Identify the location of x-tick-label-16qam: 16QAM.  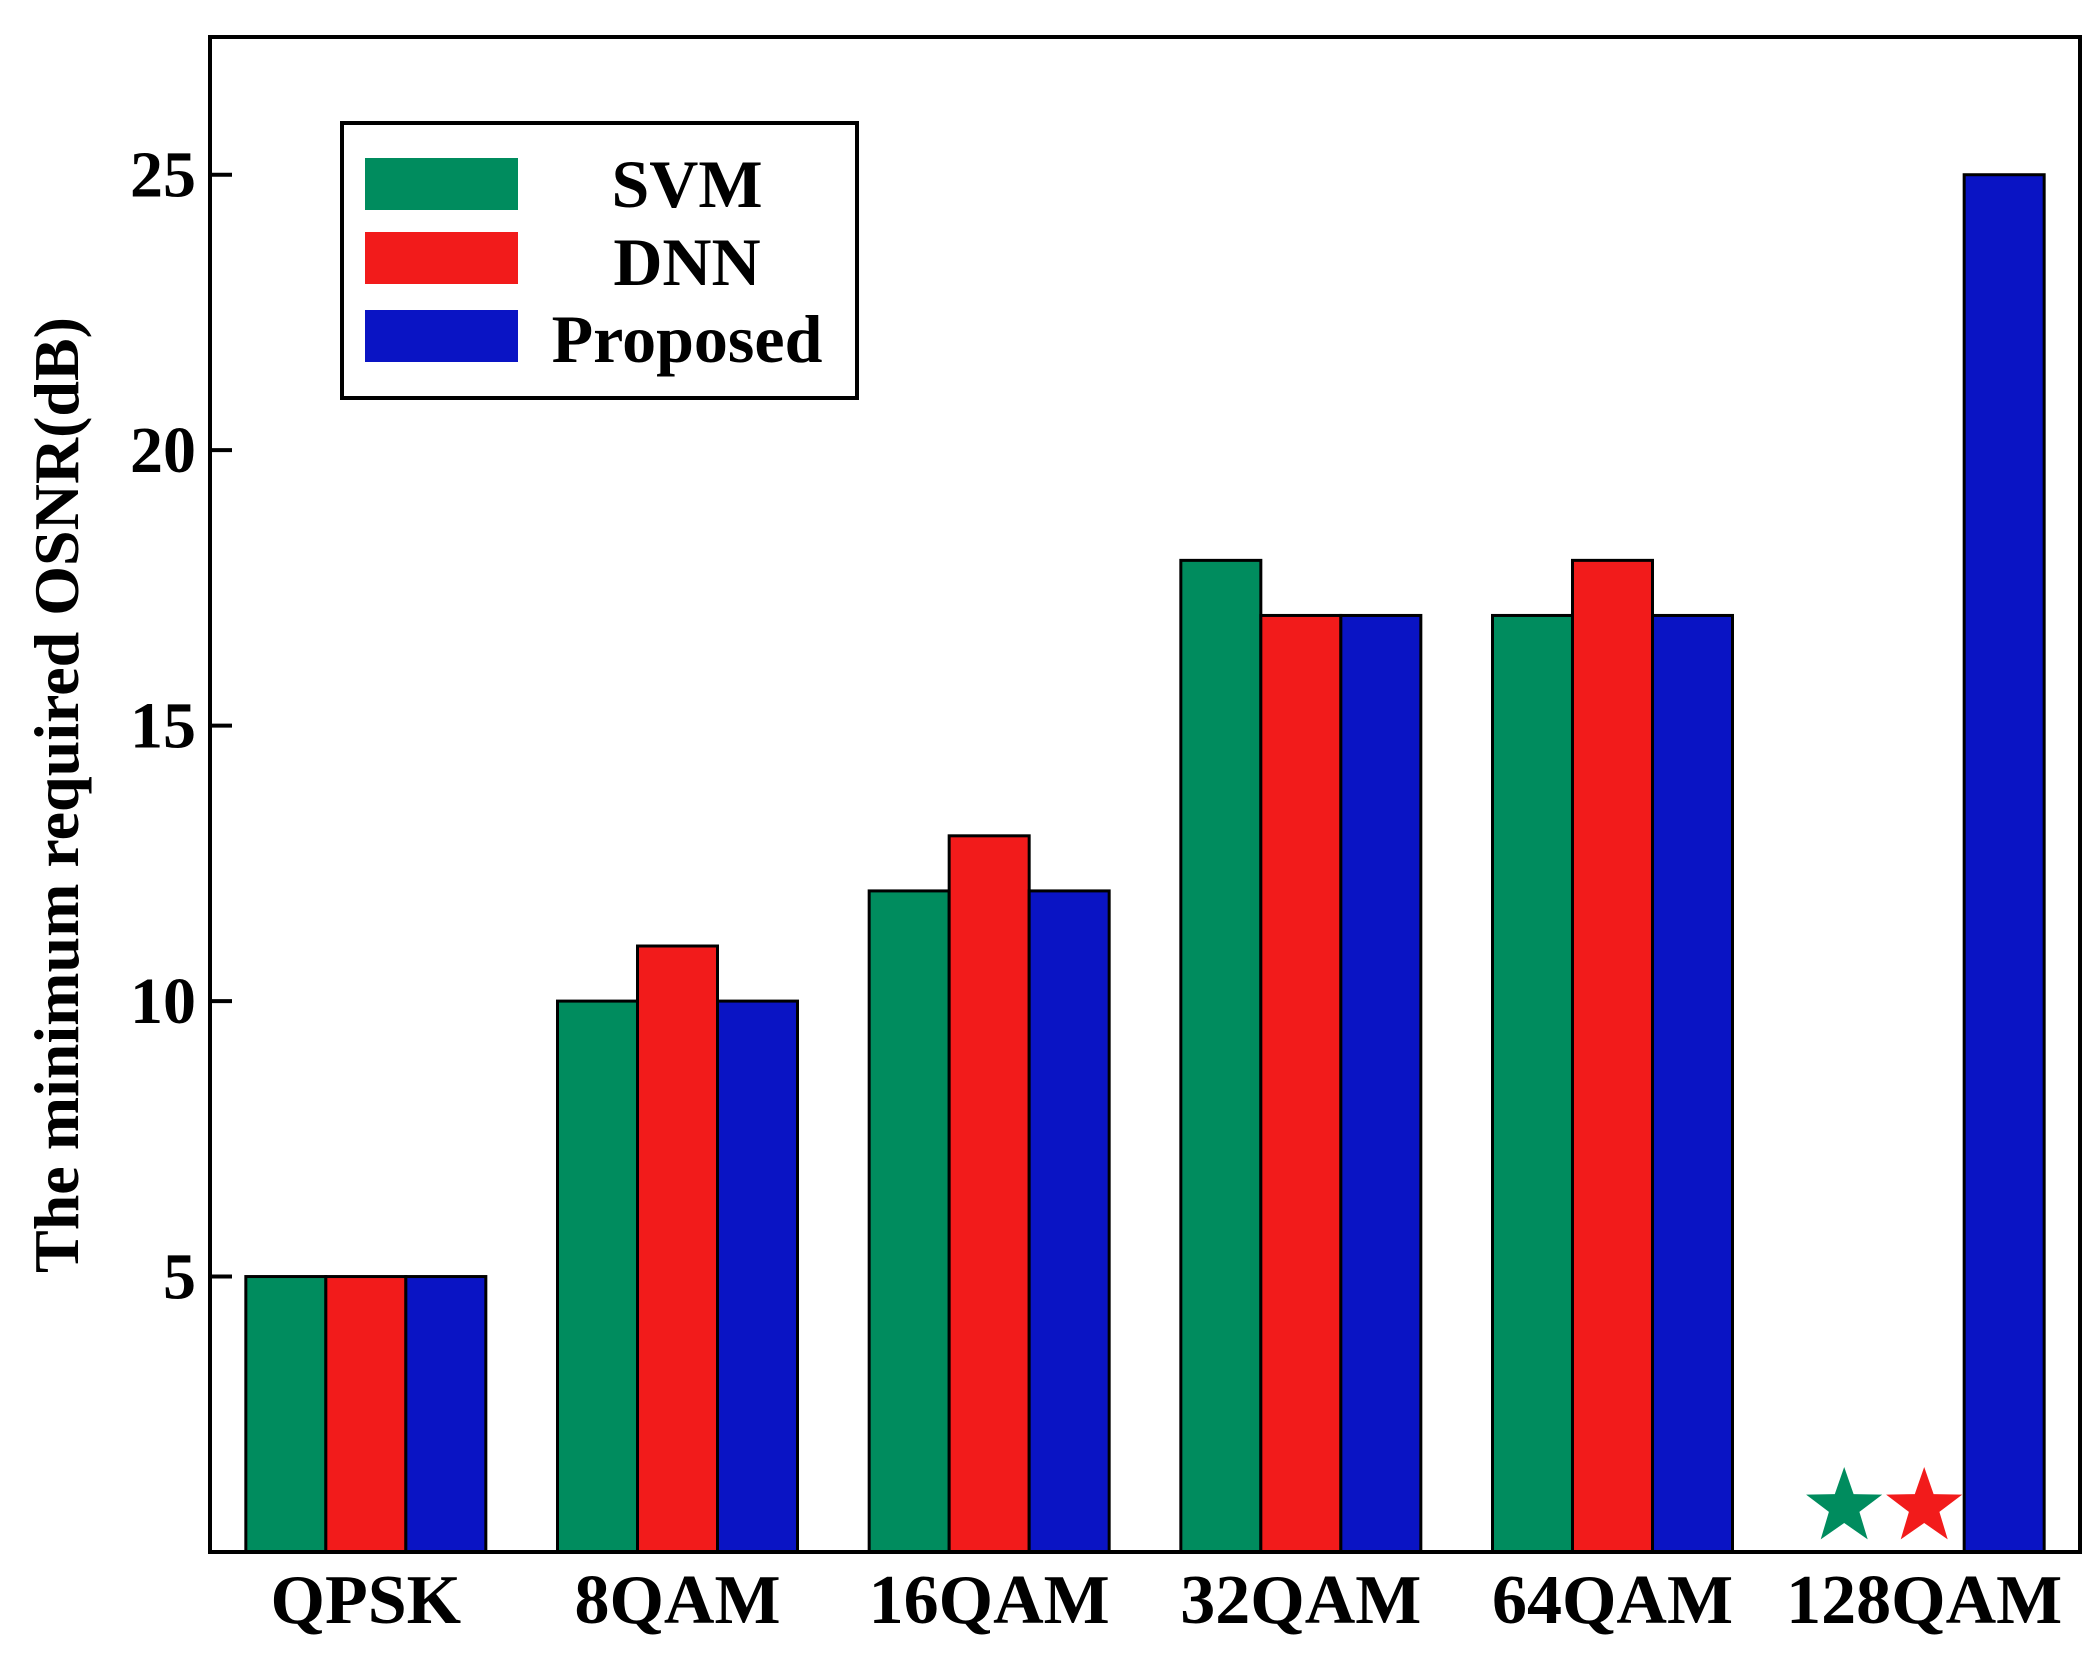
(989, 1600).